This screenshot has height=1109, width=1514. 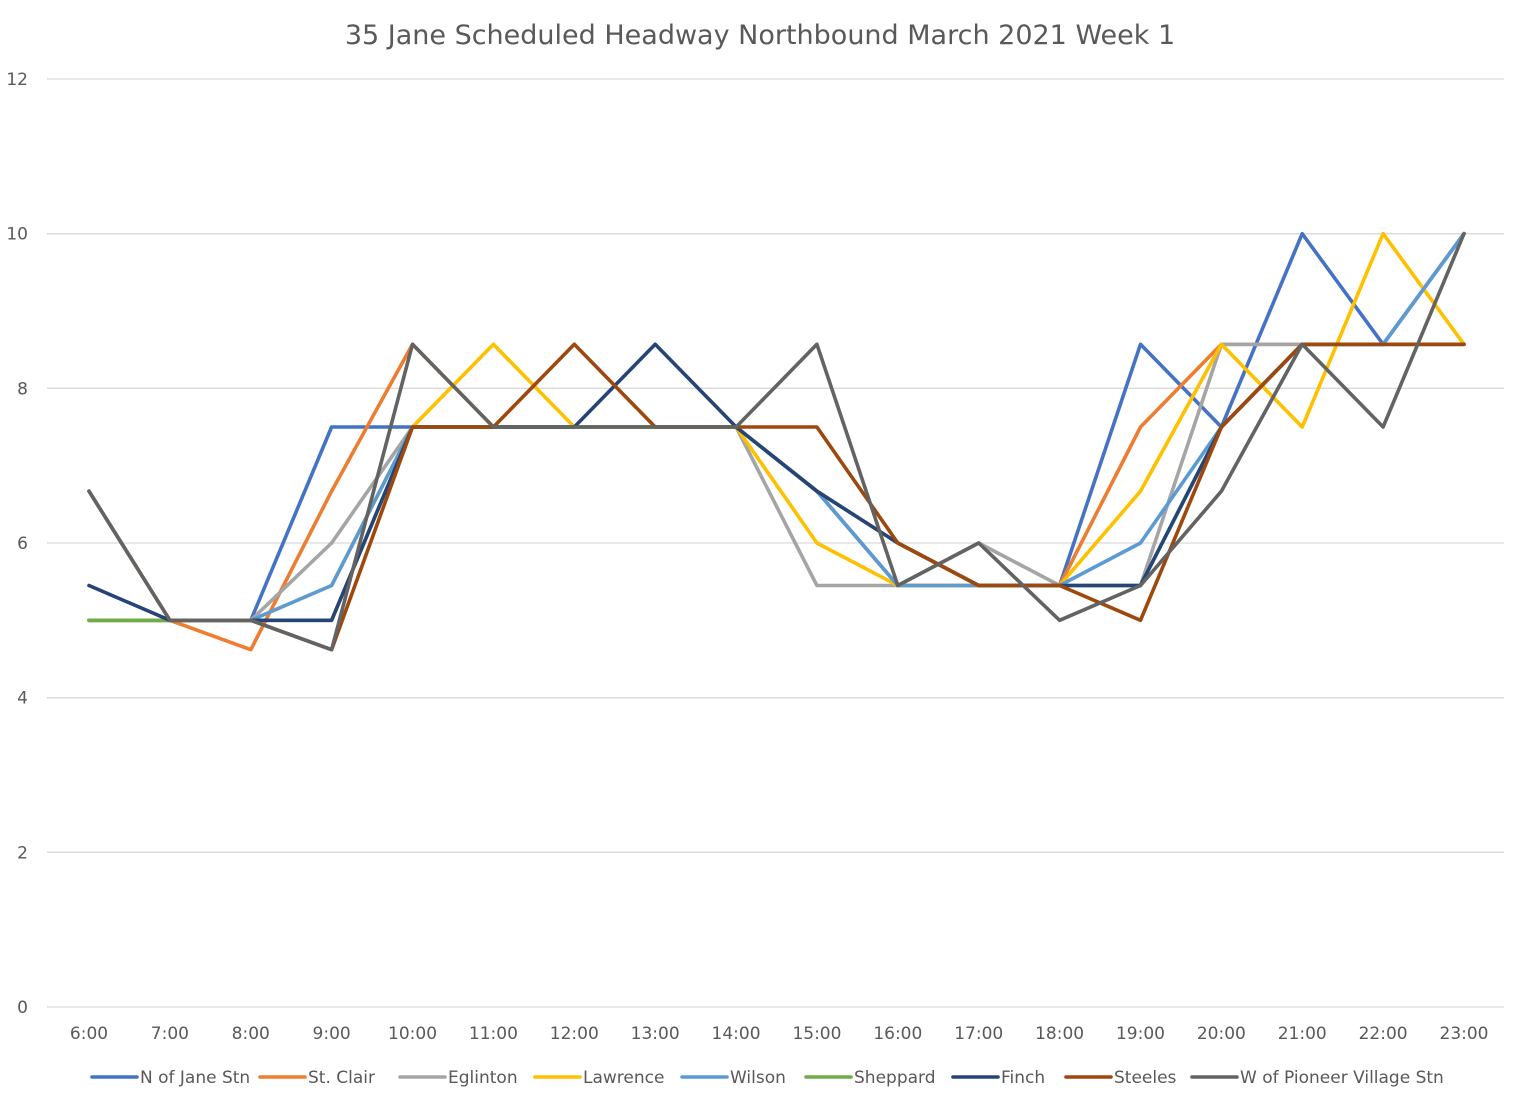 What do you see at coordinates (493, 1034) in the screenshot?
I see `x-tick-label: 11:00` at bounding box center [493, 1034].